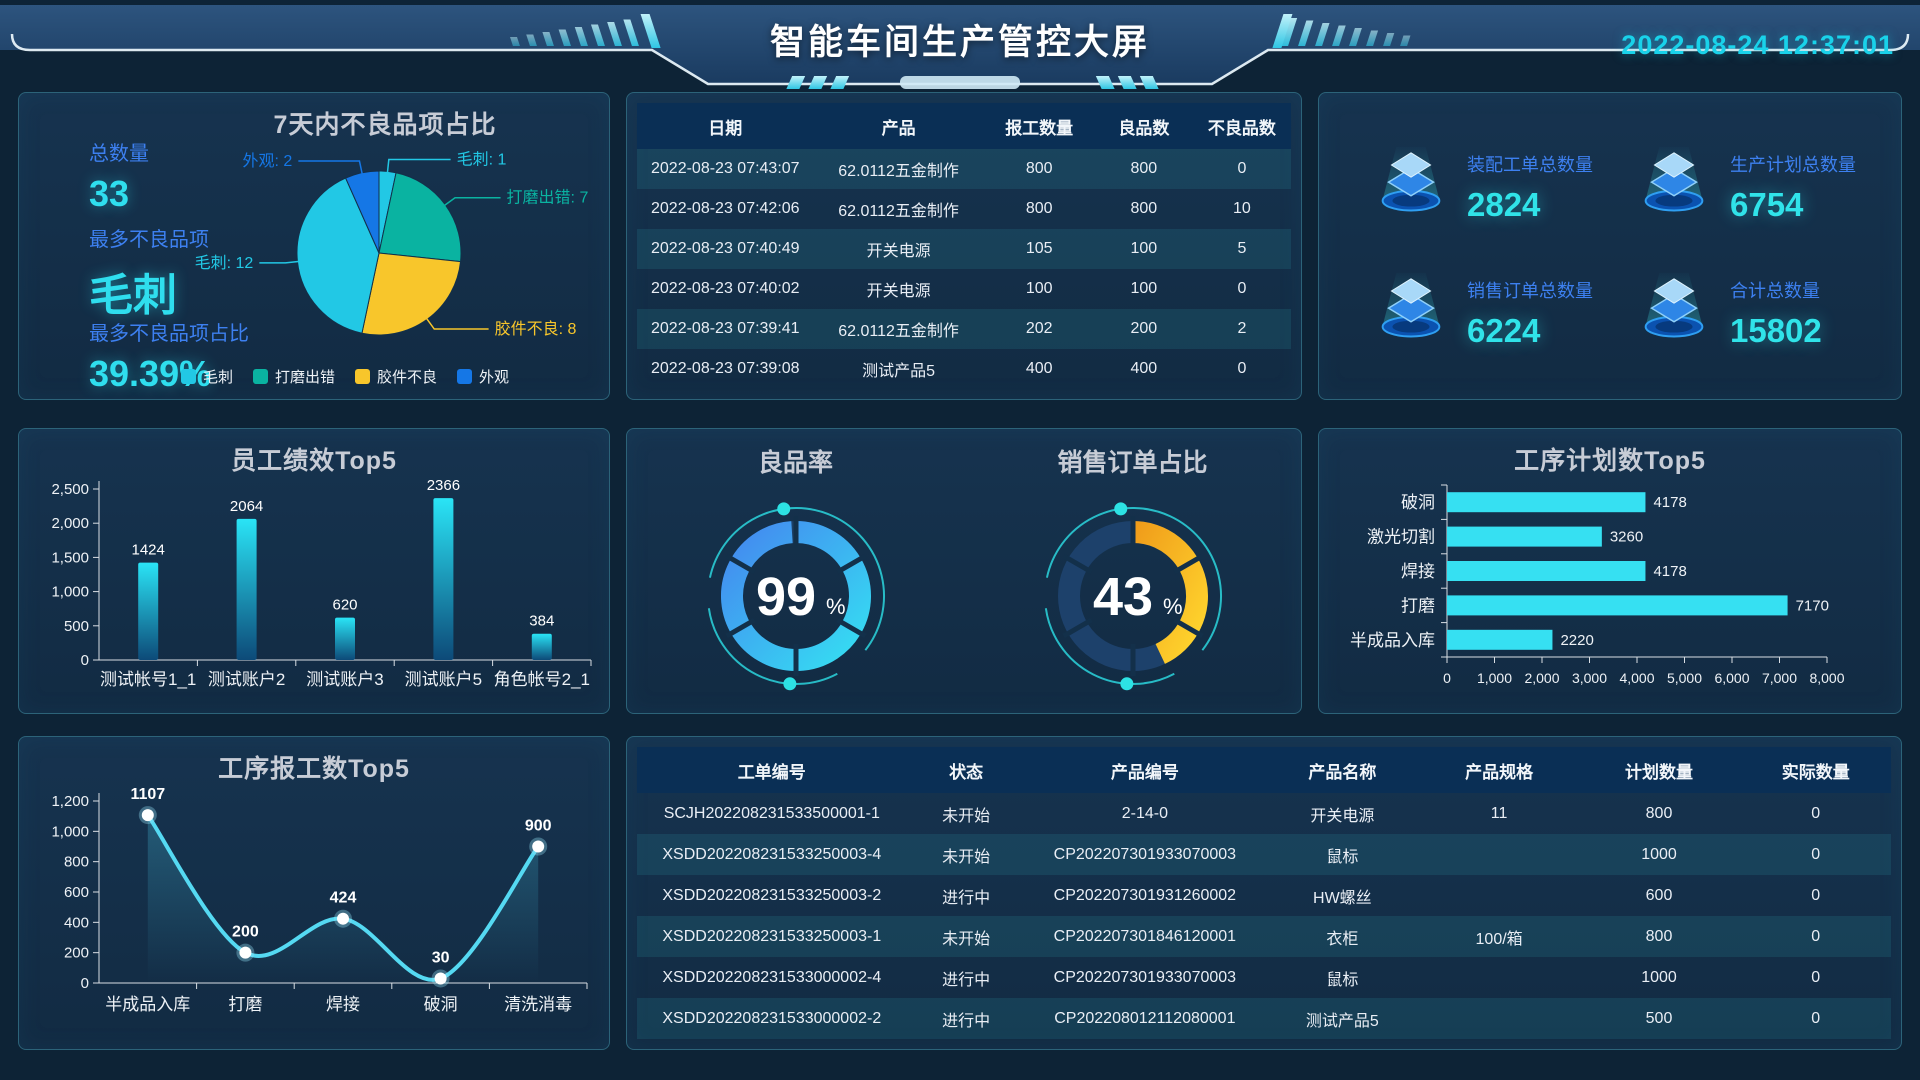  Describe the element at coordinates (1122, 597) in the screenshot. I see `gauge-value: 43` at that location.